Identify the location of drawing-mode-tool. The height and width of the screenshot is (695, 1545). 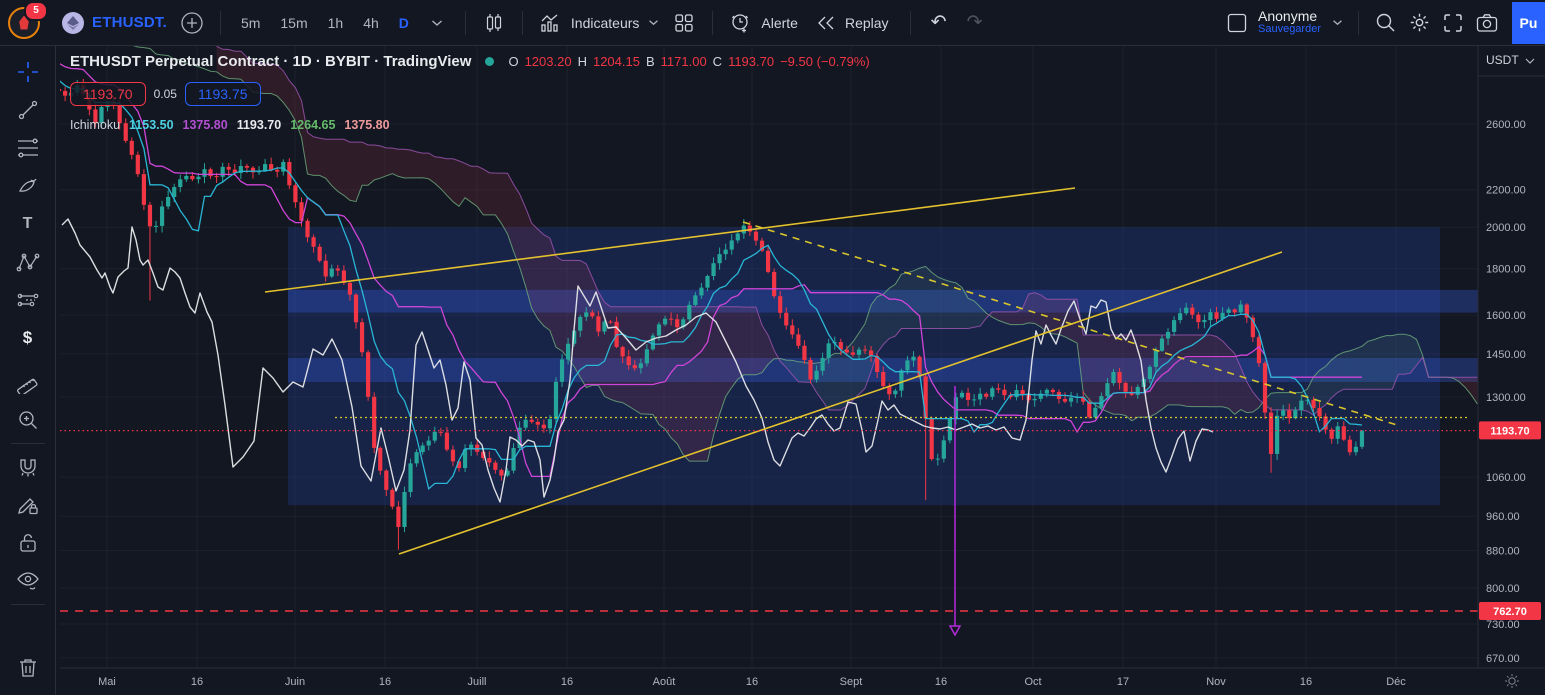
(28, 505).